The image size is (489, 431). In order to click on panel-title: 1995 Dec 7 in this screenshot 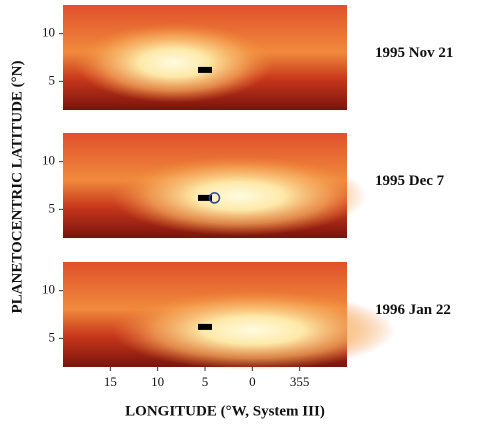, I will do `click(410, 181)`.